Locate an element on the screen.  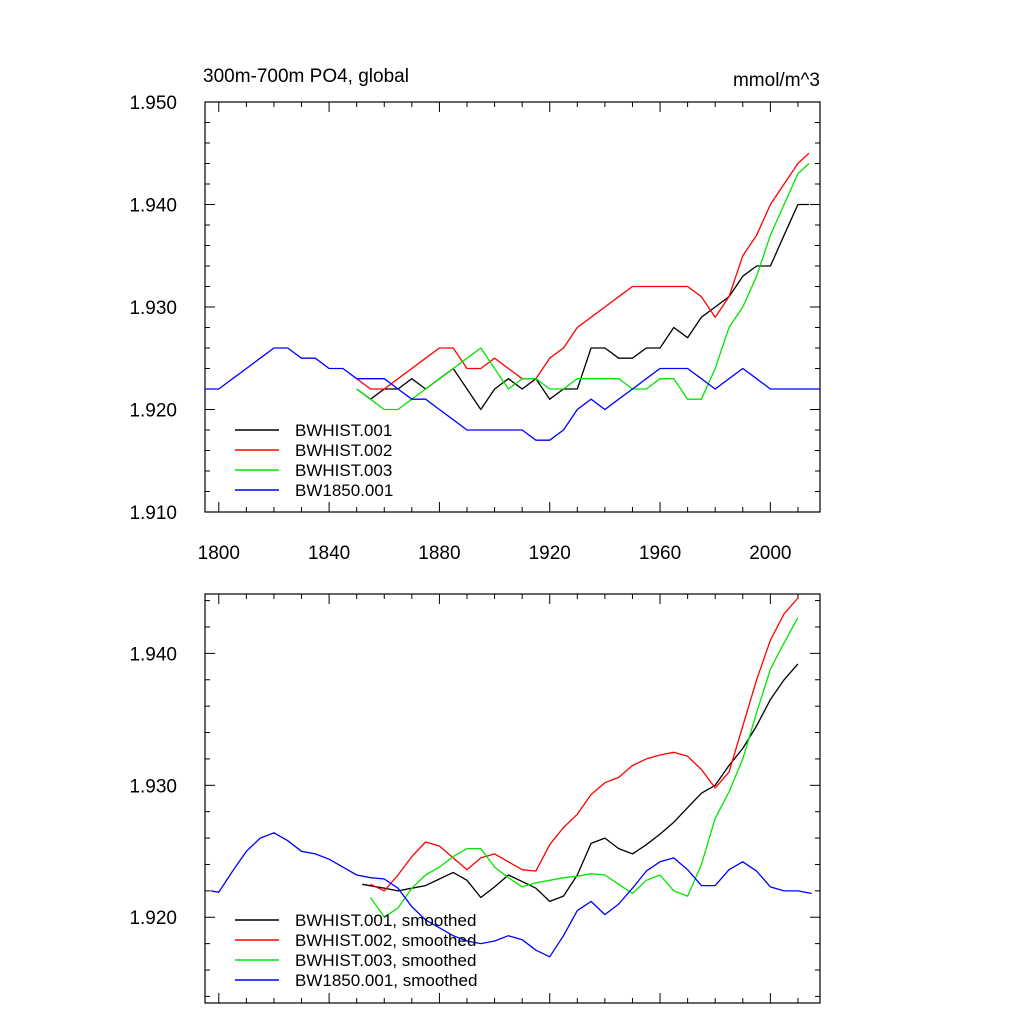
x-tick-label: 1800 is located at coordinates (219, 553).